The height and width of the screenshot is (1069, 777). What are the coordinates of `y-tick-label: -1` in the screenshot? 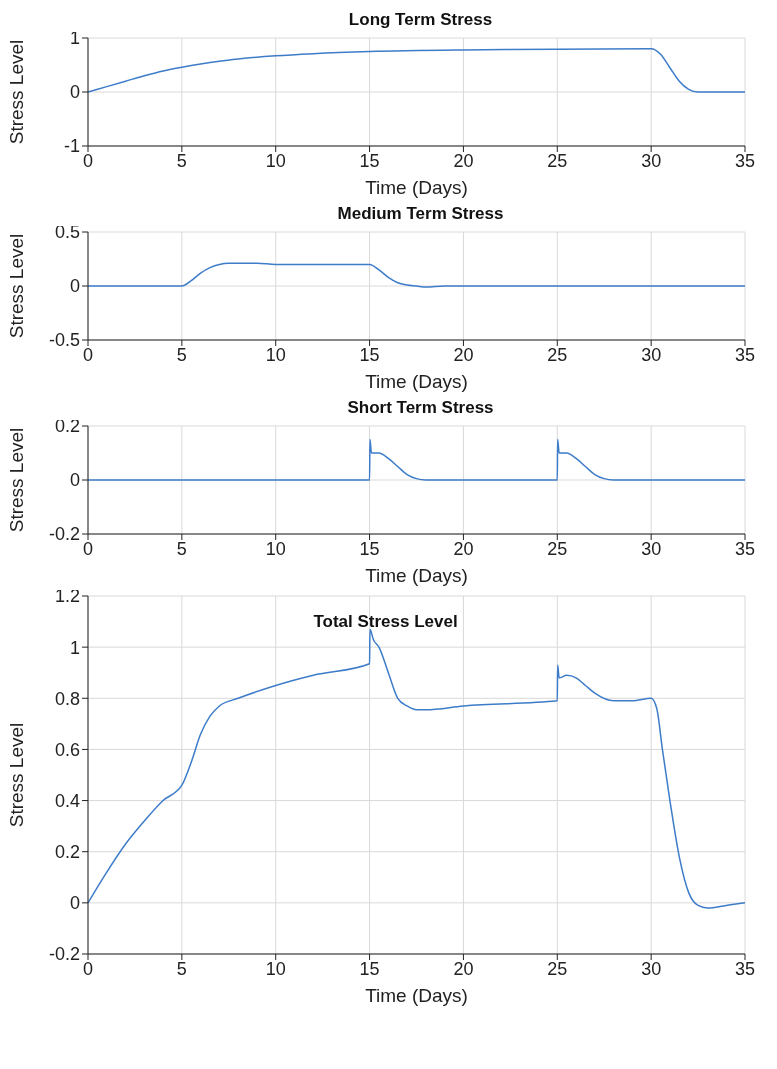 It's located at (71, 146).